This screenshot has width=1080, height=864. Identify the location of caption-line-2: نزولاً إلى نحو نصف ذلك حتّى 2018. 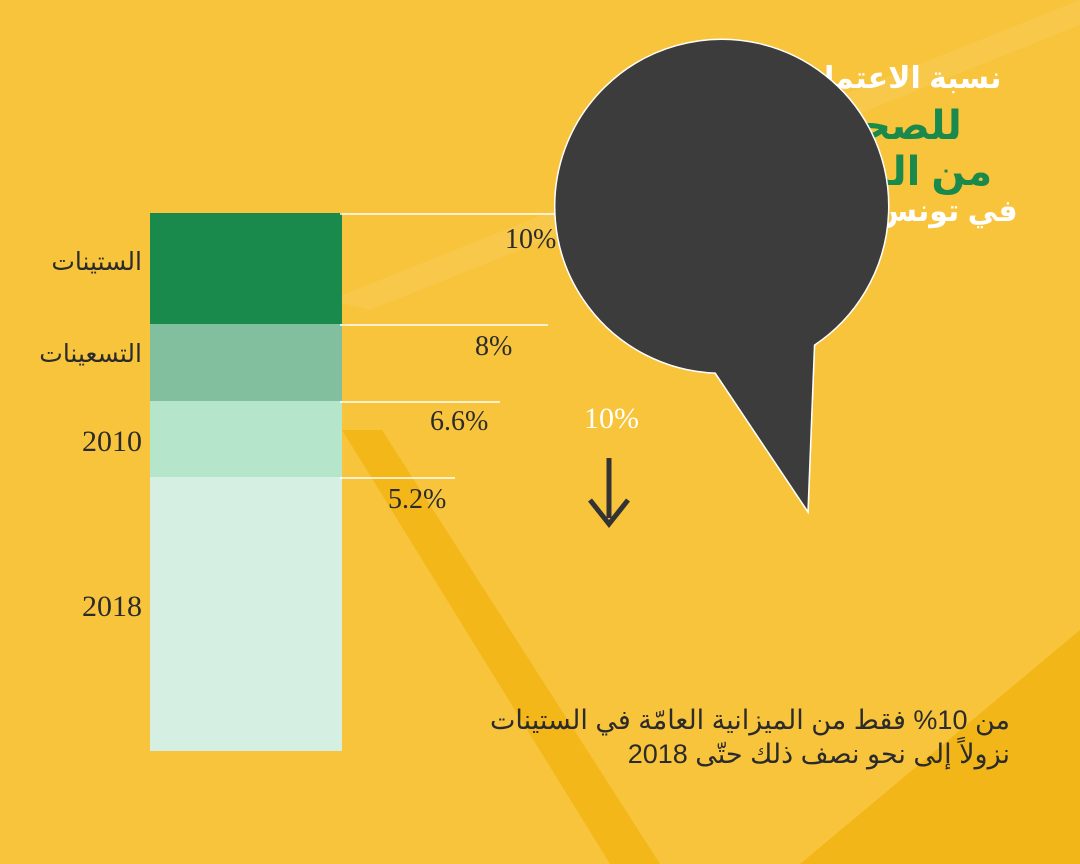
(818, 753).